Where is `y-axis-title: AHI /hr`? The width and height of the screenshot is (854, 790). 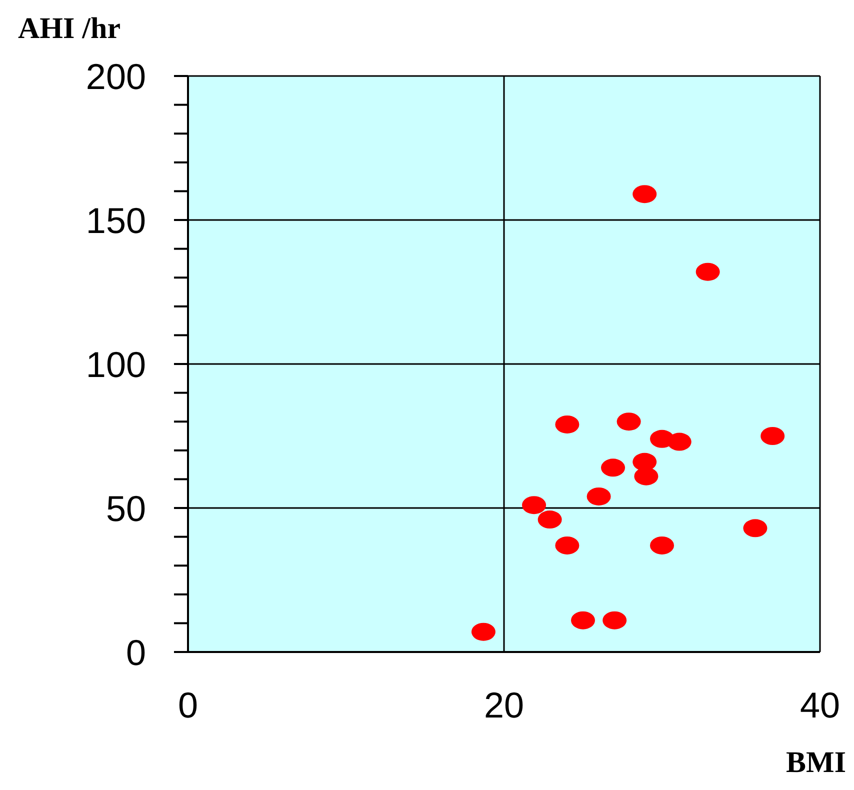 y-axis-title: AHI /hr is located at coordinates (69, 29).